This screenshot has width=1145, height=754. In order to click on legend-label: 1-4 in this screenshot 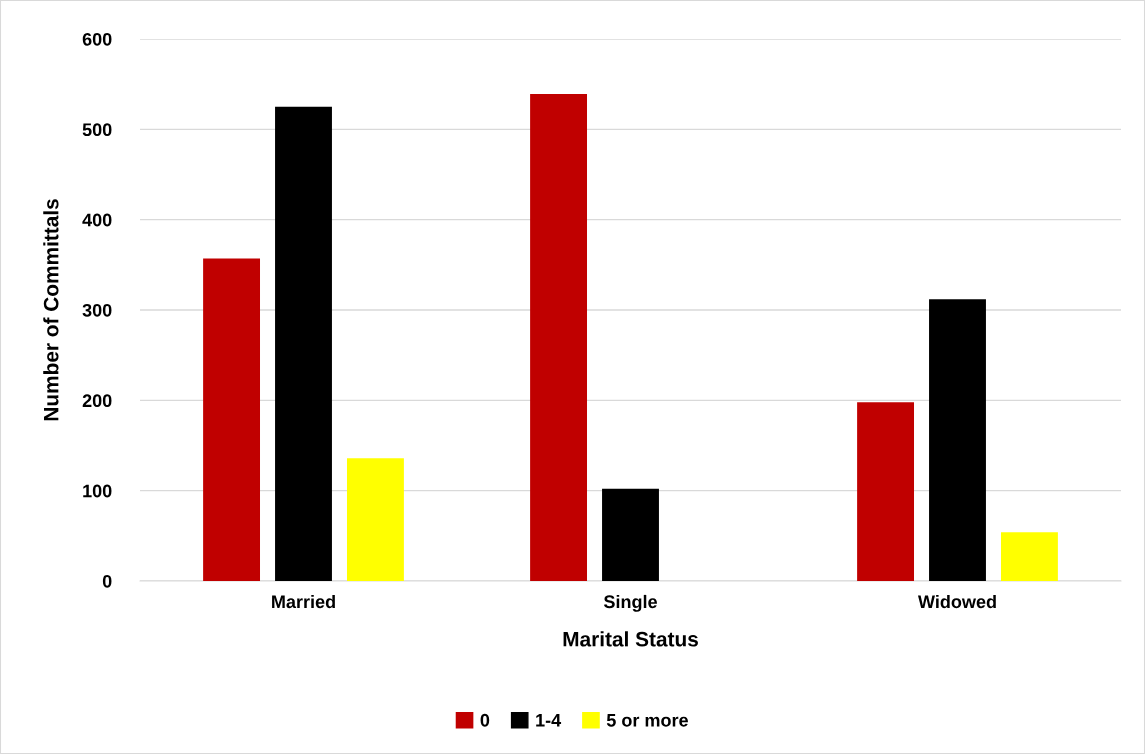, I will do `click(549, 720)`.